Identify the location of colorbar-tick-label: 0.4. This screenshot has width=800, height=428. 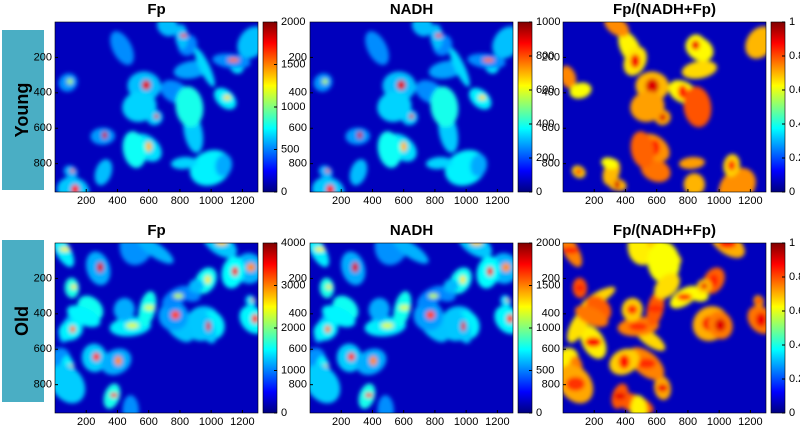
(794, 124).